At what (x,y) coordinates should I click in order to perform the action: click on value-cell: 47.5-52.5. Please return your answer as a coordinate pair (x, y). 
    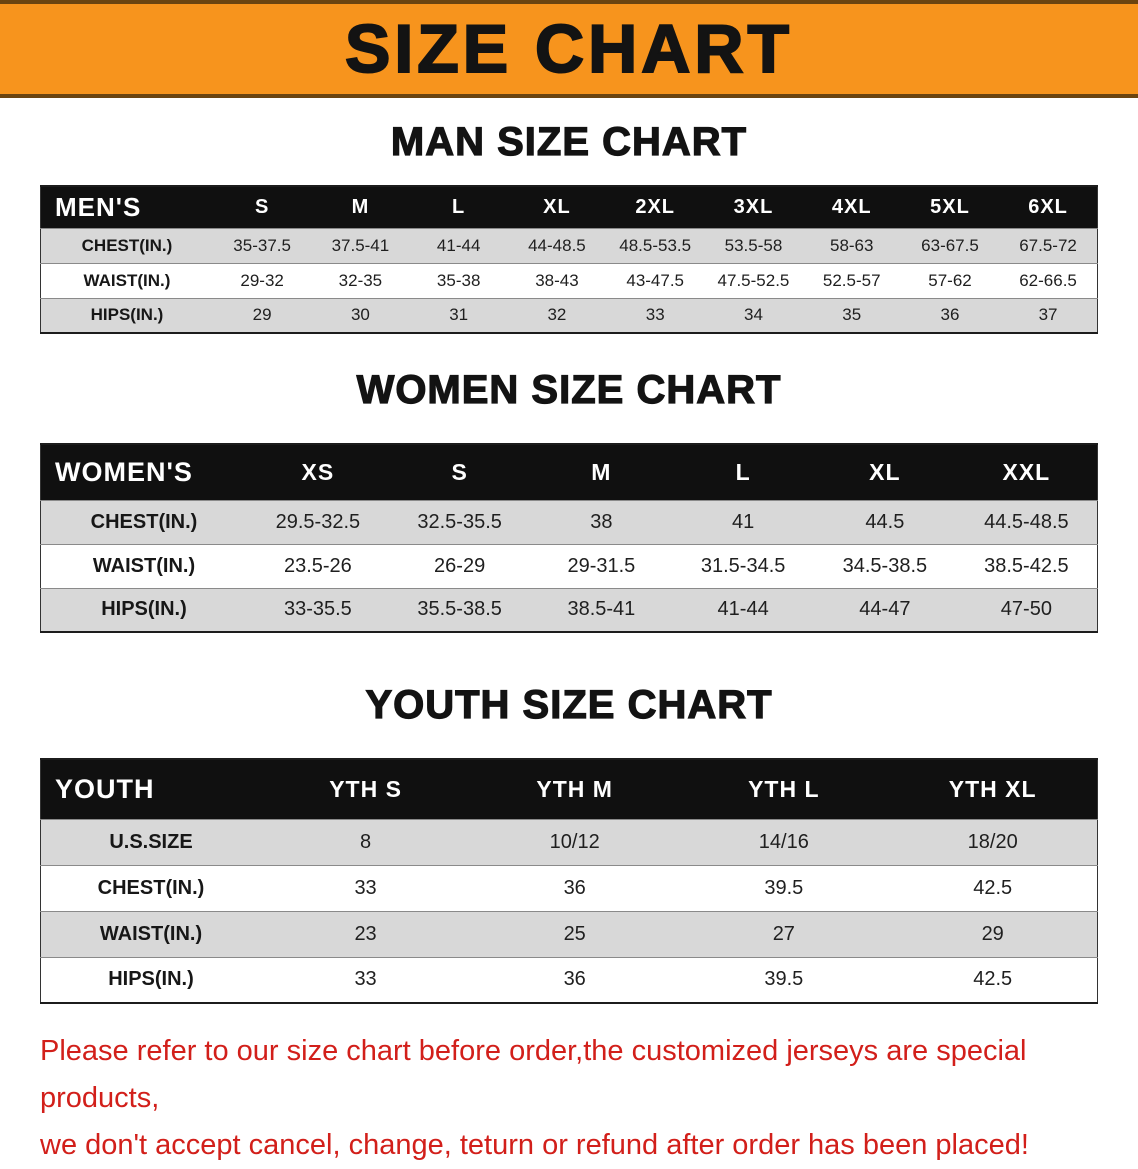
    Looking at the image, I should click on (753, 280).